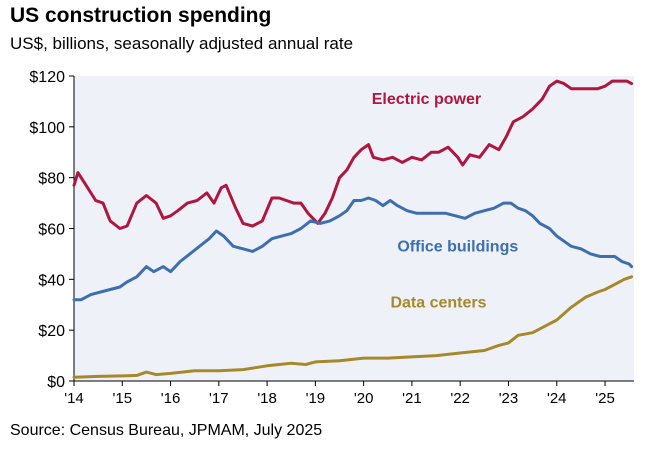 The width and height of the screenshot is (657, 449). I want to click on electric-power-series-label: Electric power, so click(426, 99).